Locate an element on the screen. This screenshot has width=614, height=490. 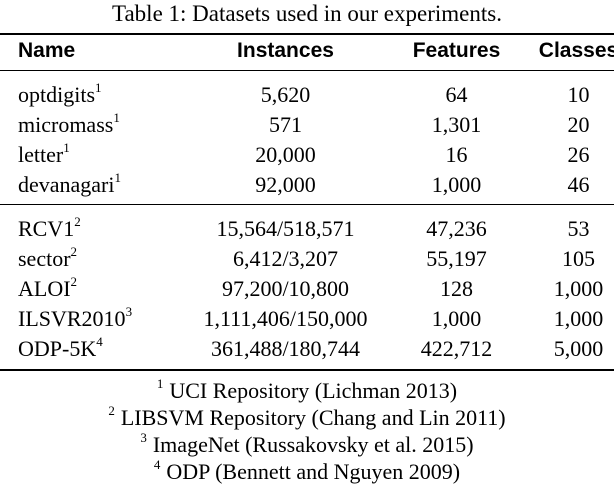
footnote-line: 2 LIBSVM Repository (Chang and Lin 2011) is located at coordinates (307, 417).